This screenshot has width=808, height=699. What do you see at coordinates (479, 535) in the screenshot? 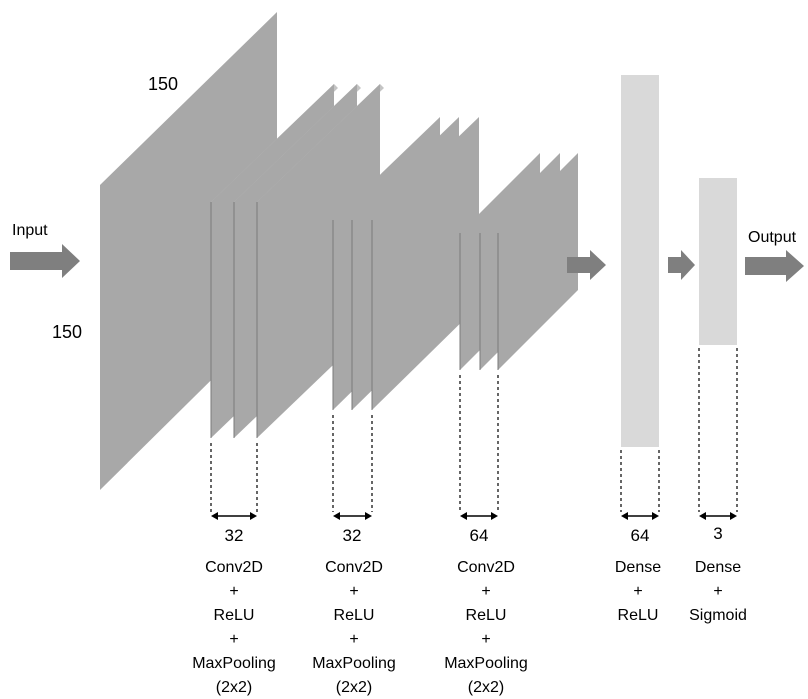
I see `block-3-filters: 64` at bounding box center [479, 535].